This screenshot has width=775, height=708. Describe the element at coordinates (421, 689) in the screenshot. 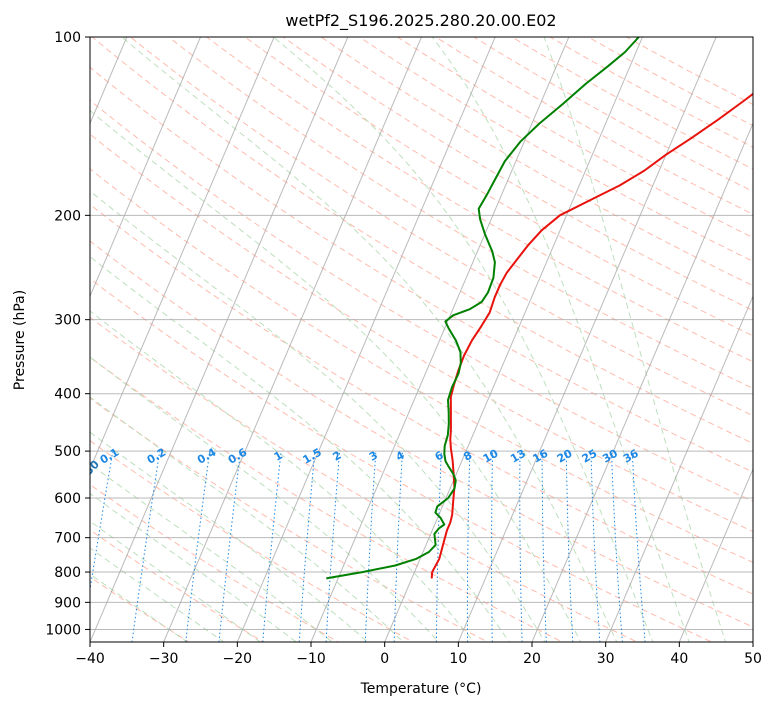

I see `x-axis-label: Temperature (°C)` at that location.